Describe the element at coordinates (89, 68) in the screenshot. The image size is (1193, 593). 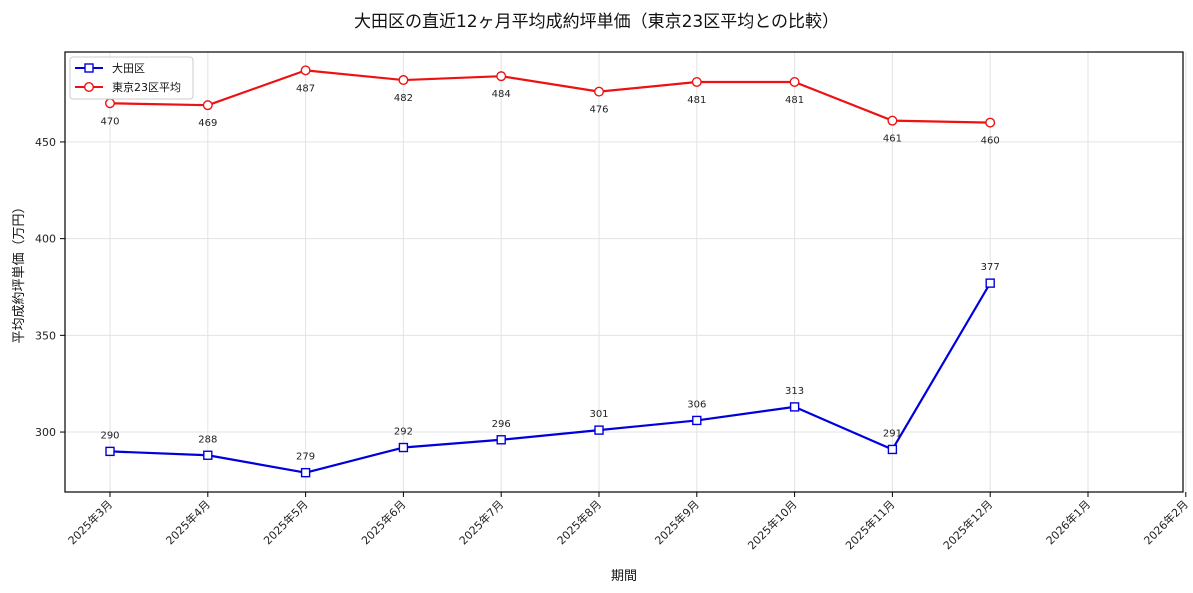
I see `square-marker-icon` at that location.